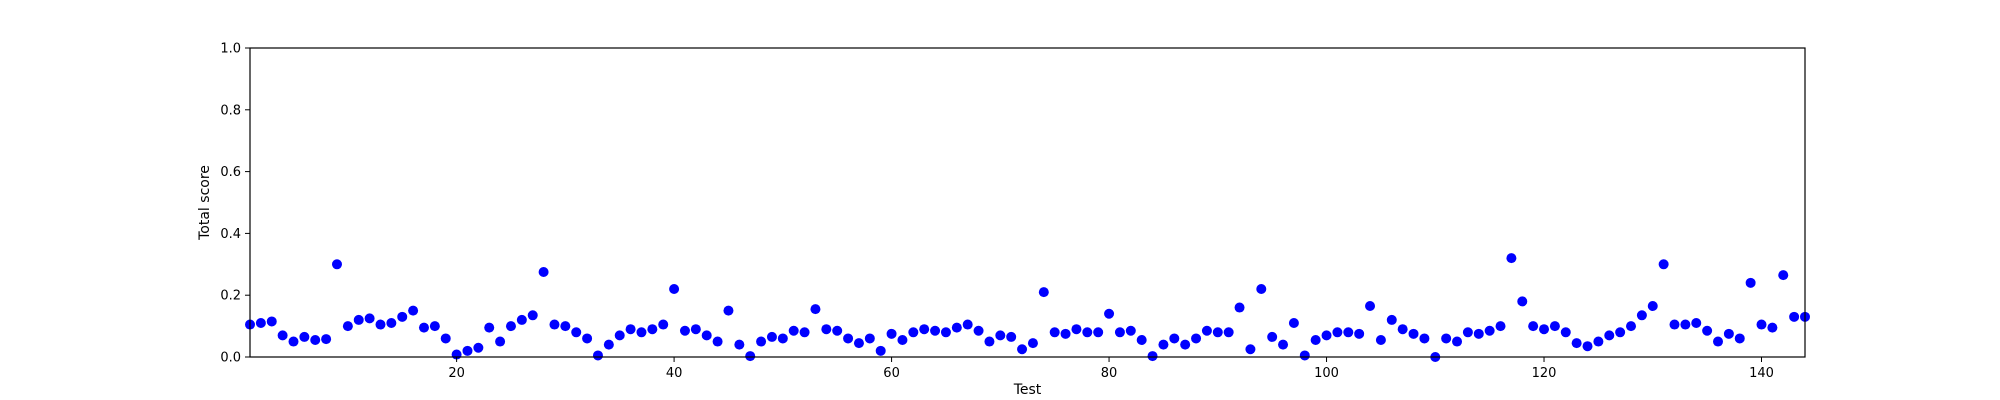 The image size is (2000, 400). I want to click on y-tick-label: 0.0, so click(230, 358).